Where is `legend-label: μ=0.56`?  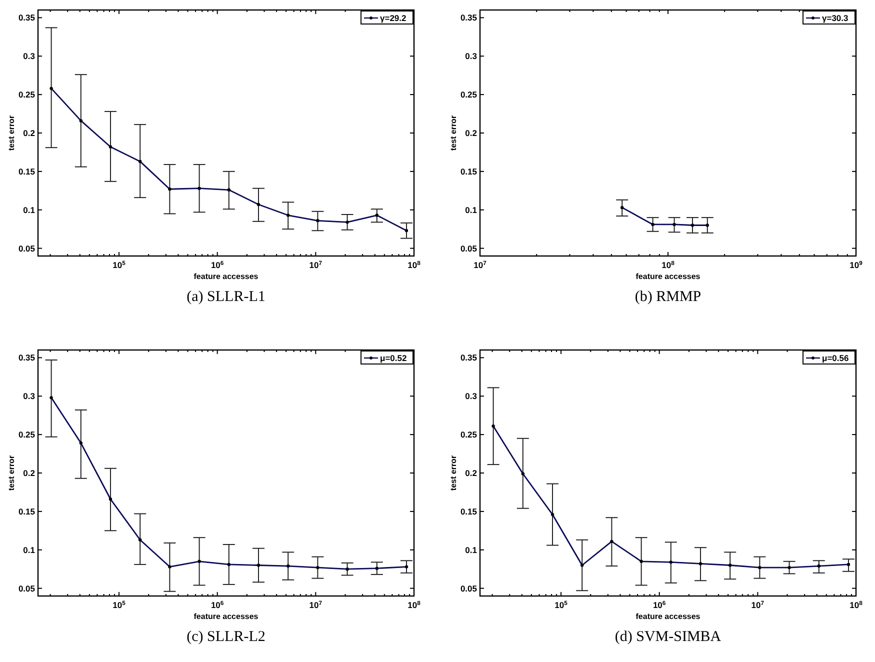 legend-label: μ=0.56 is located at coordinates (835, 358).